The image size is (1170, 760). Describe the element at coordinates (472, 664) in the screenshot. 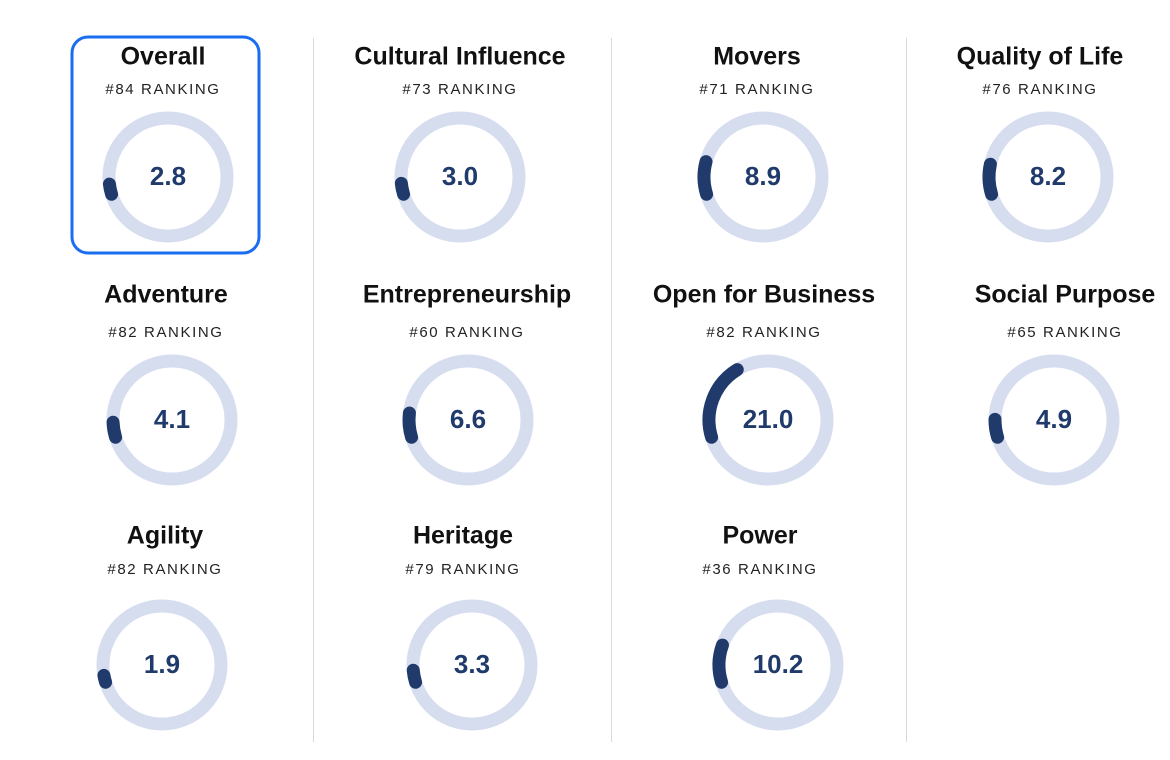

I see `score-value: 3.3` at that location.